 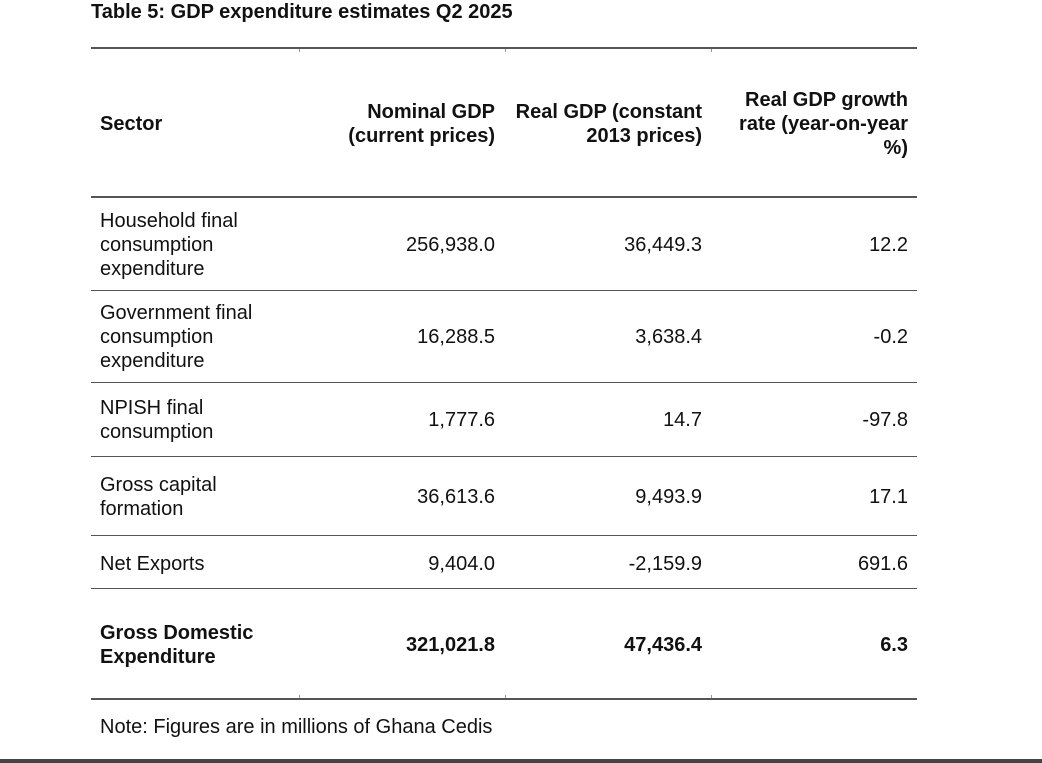 I want to click on row-growth-net-exports: 691.6, so click(x=882, y=564).